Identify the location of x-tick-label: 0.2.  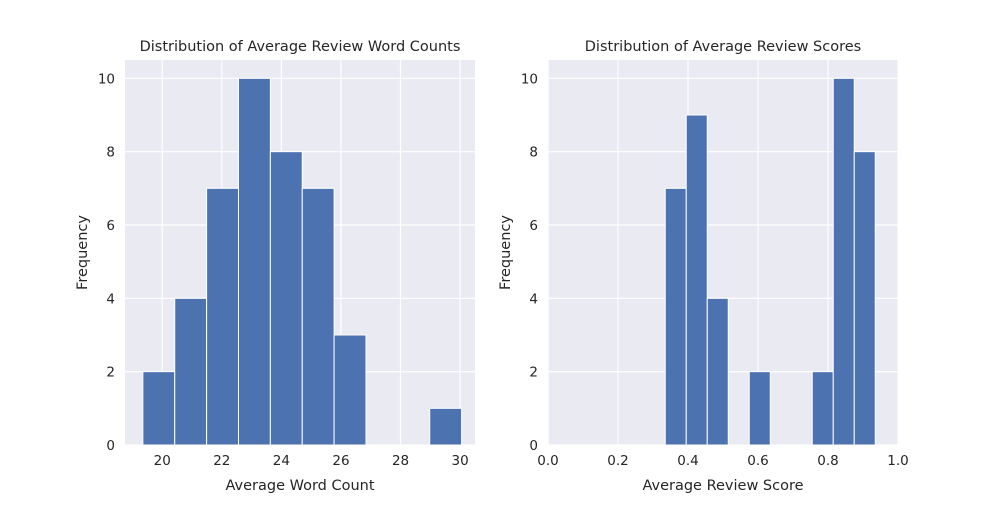
(617, 461).